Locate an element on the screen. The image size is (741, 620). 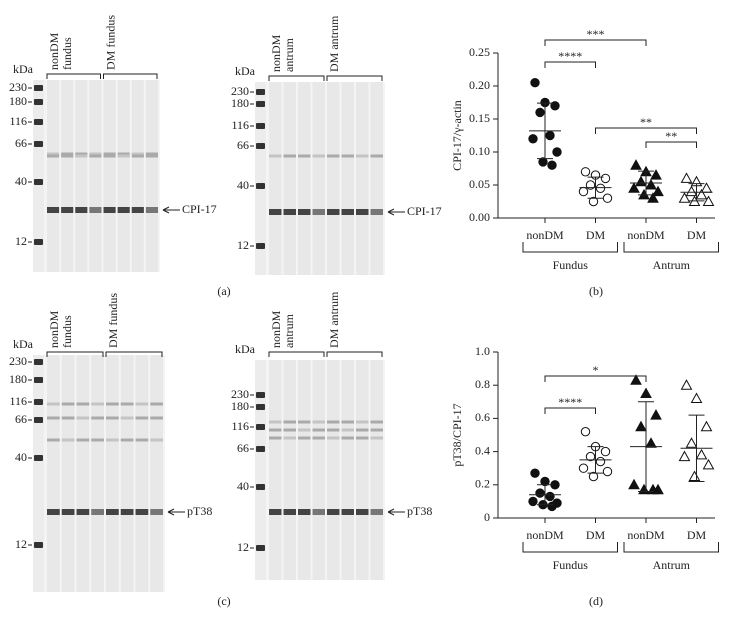
significance-label: *** is located at coordinates (596, 34).